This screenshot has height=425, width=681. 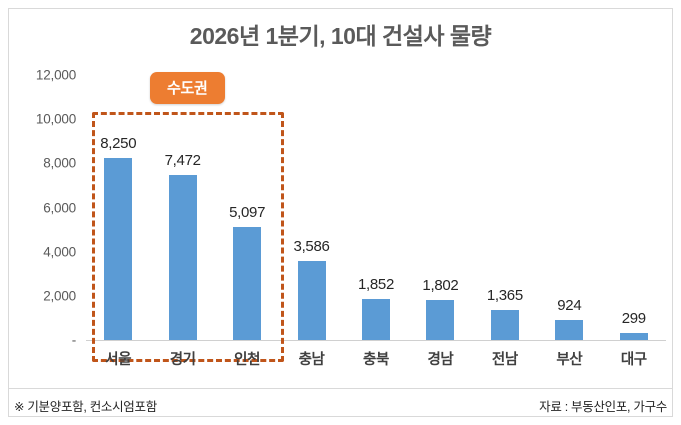 I want to click on bar-group: 299 대구, so click(x=634, y=190).